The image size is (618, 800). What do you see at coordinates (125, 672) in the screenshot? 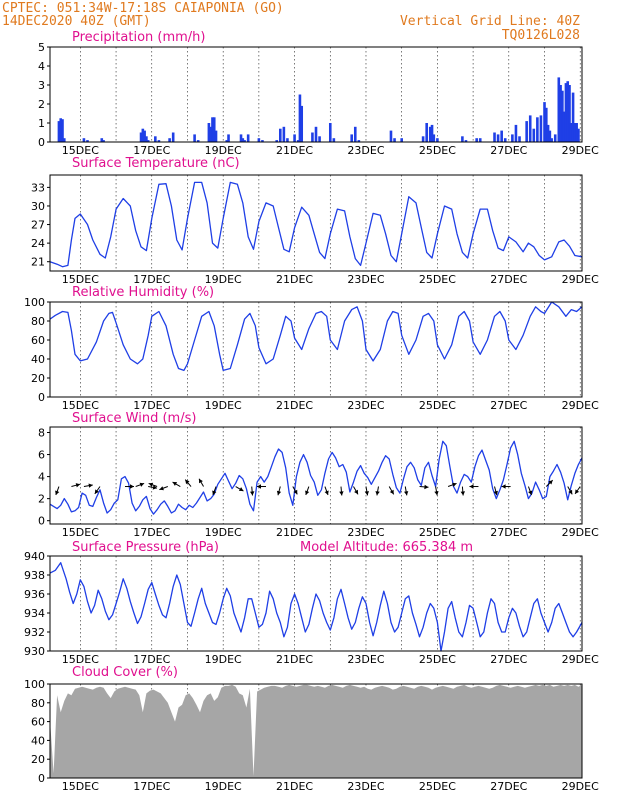
I see `cloud-cover-title: Cloud Cover (%)` at bounding box center [125, 672].